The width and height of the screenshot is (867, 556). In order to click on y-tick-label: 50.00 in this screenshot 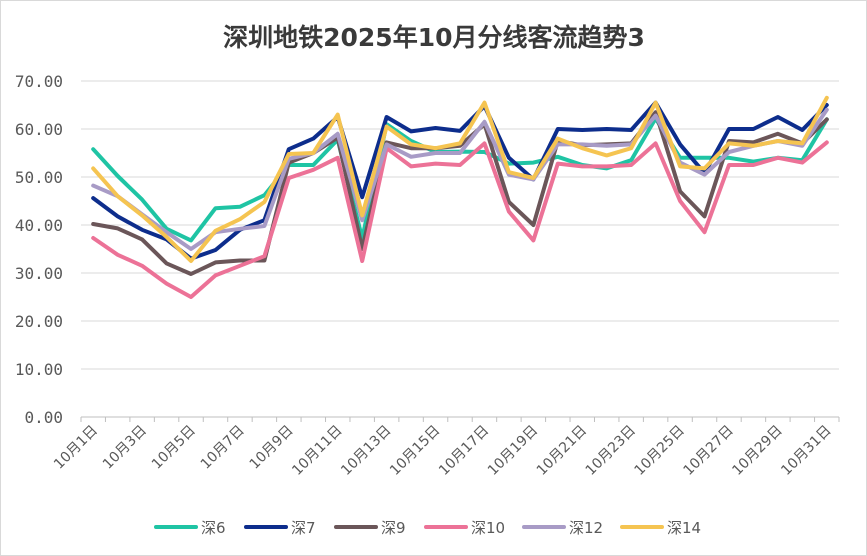, I will do `click(39, 177)`.